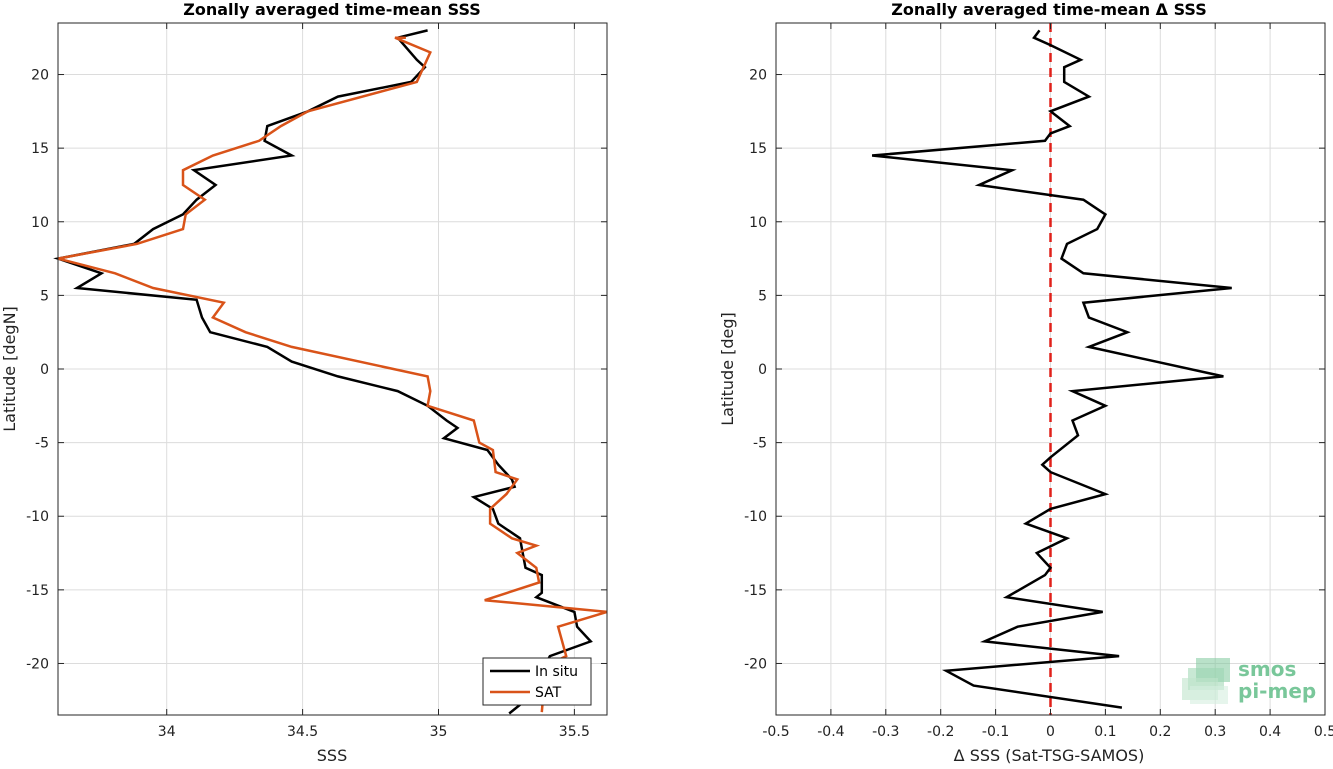 The width and height of the screenshot is (1333, 769). What do you see at coordinates (1215, 732) in the screenshot?
I see `right-x-tick-label: 0.3` at bounding box center [1215, 732].